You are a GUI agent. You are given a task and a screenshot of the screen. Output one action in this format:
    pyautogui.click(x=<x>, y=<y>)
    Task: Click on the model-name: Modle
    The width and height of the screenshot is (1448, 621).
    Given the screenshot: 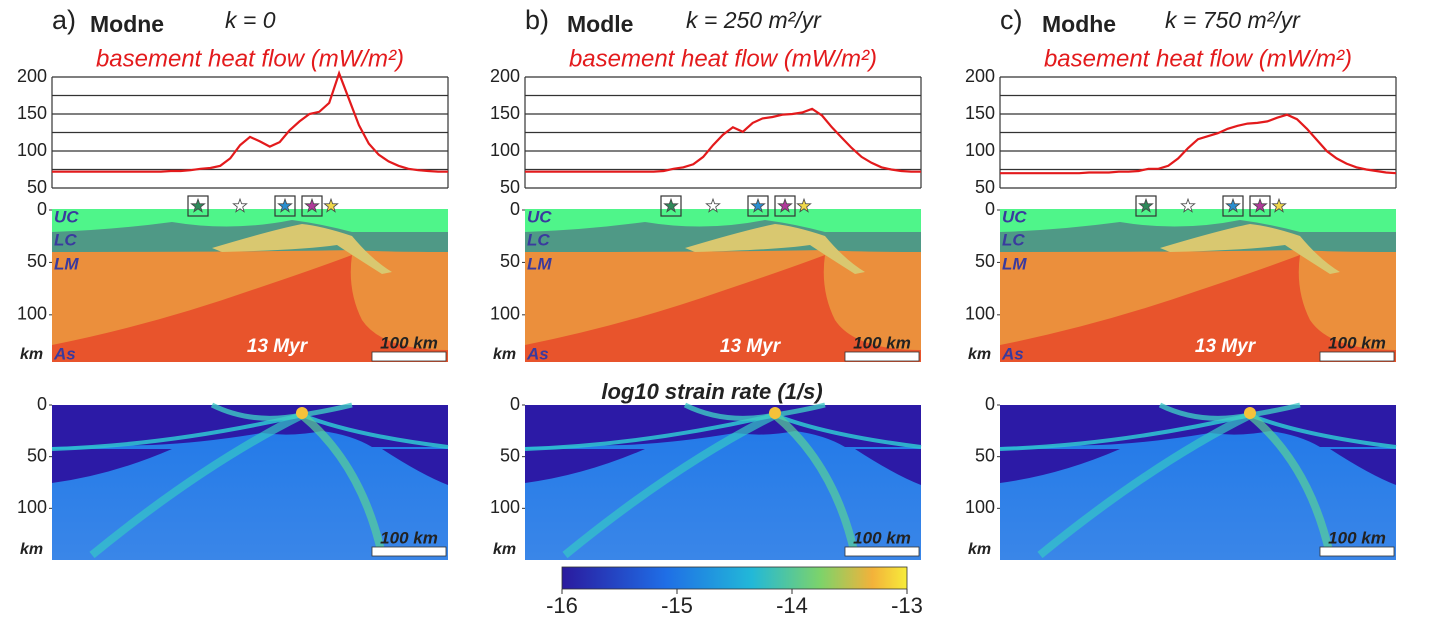 What is the action you would take?
    pyautogui.click(x=600, y=24)
    